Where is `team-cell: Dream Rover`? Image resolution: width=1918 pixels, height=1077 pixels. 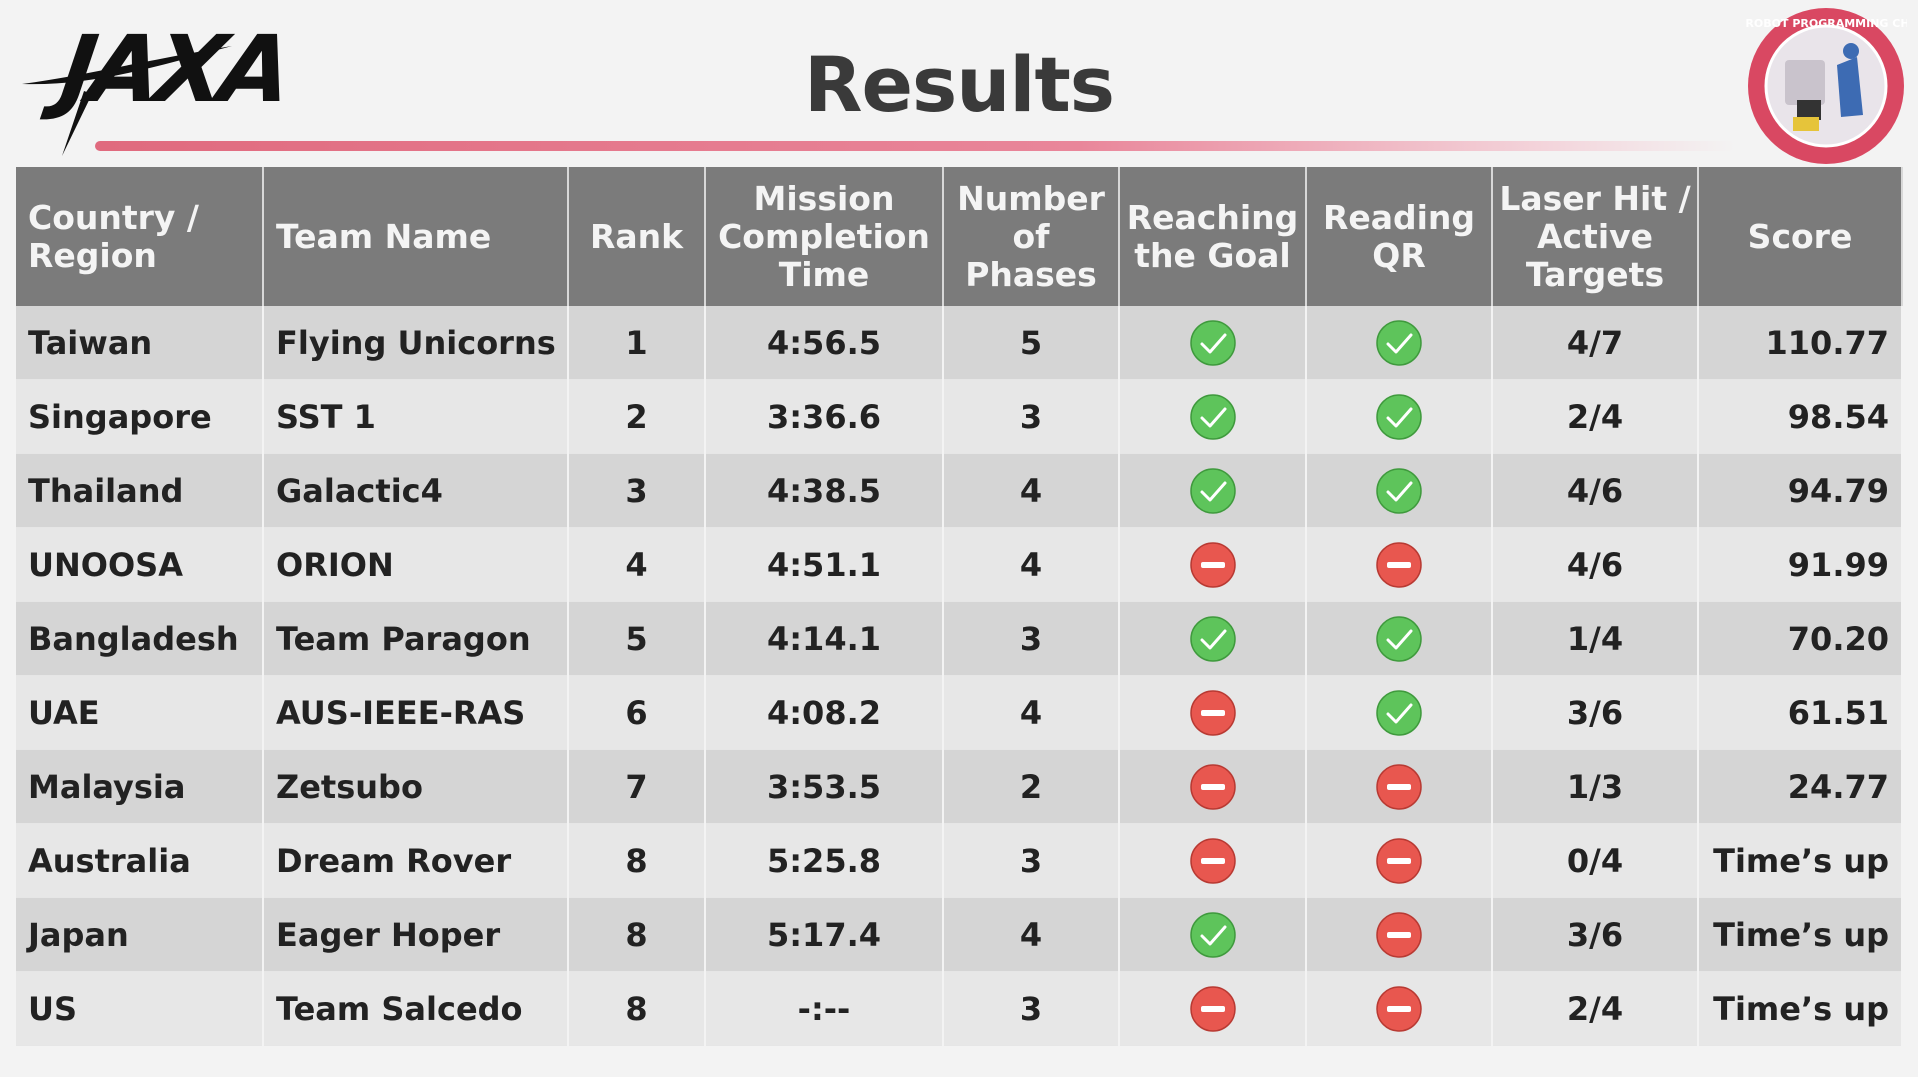 team-cell: Dream Rover is located at coordinates (416, 860).